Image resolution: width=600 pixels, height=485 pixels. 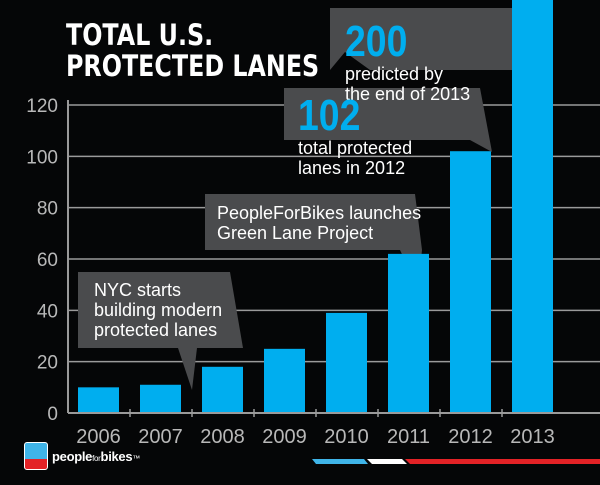 I want to click on callout-text: predicted by, so click(x=394, y=74).